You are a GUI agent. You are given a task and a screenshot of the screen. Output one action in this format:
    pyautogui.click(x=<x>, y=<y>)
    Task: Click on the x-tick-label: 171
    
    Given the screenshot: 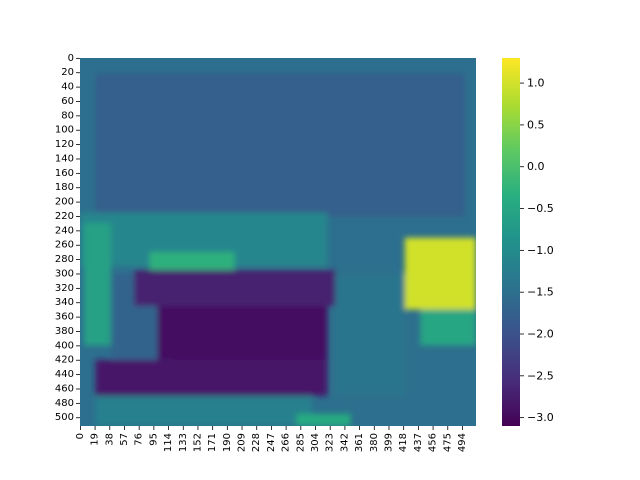 What is the action you would take?
    pyautogui.click(x=212, y=442)
    